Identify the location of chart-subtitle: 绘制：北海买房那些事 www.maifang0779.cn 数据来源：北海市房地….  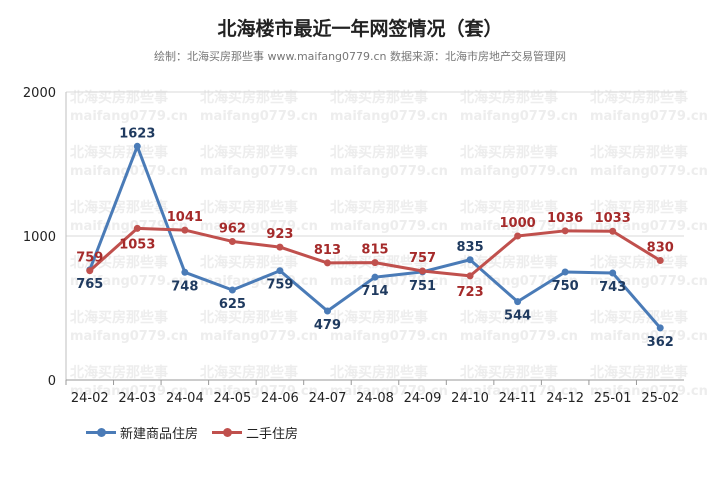
(360, 56).